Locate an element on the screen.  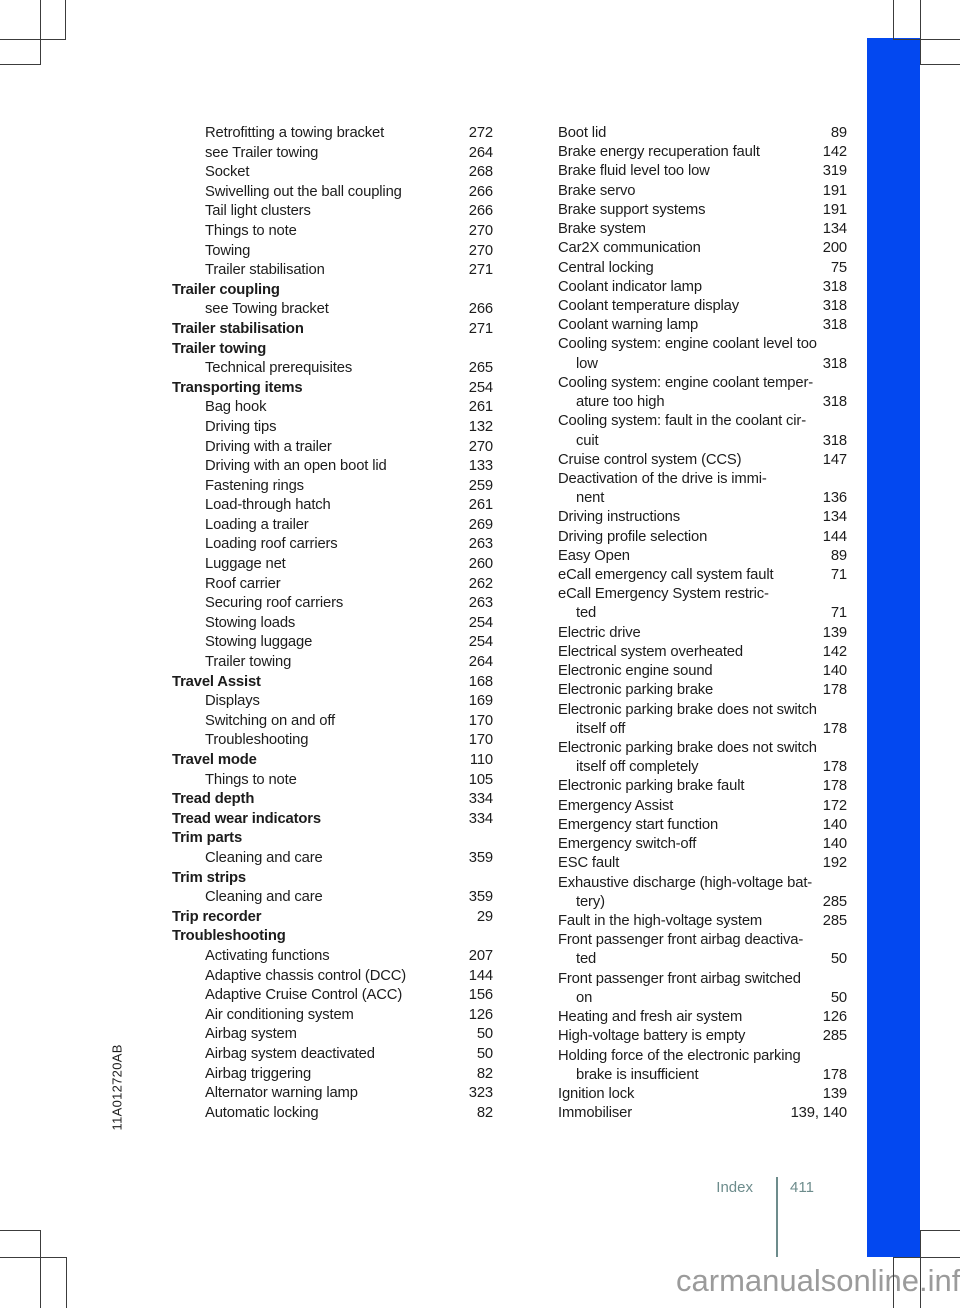
index-entry-page-number: 263 is located at coordinates (480, 544).